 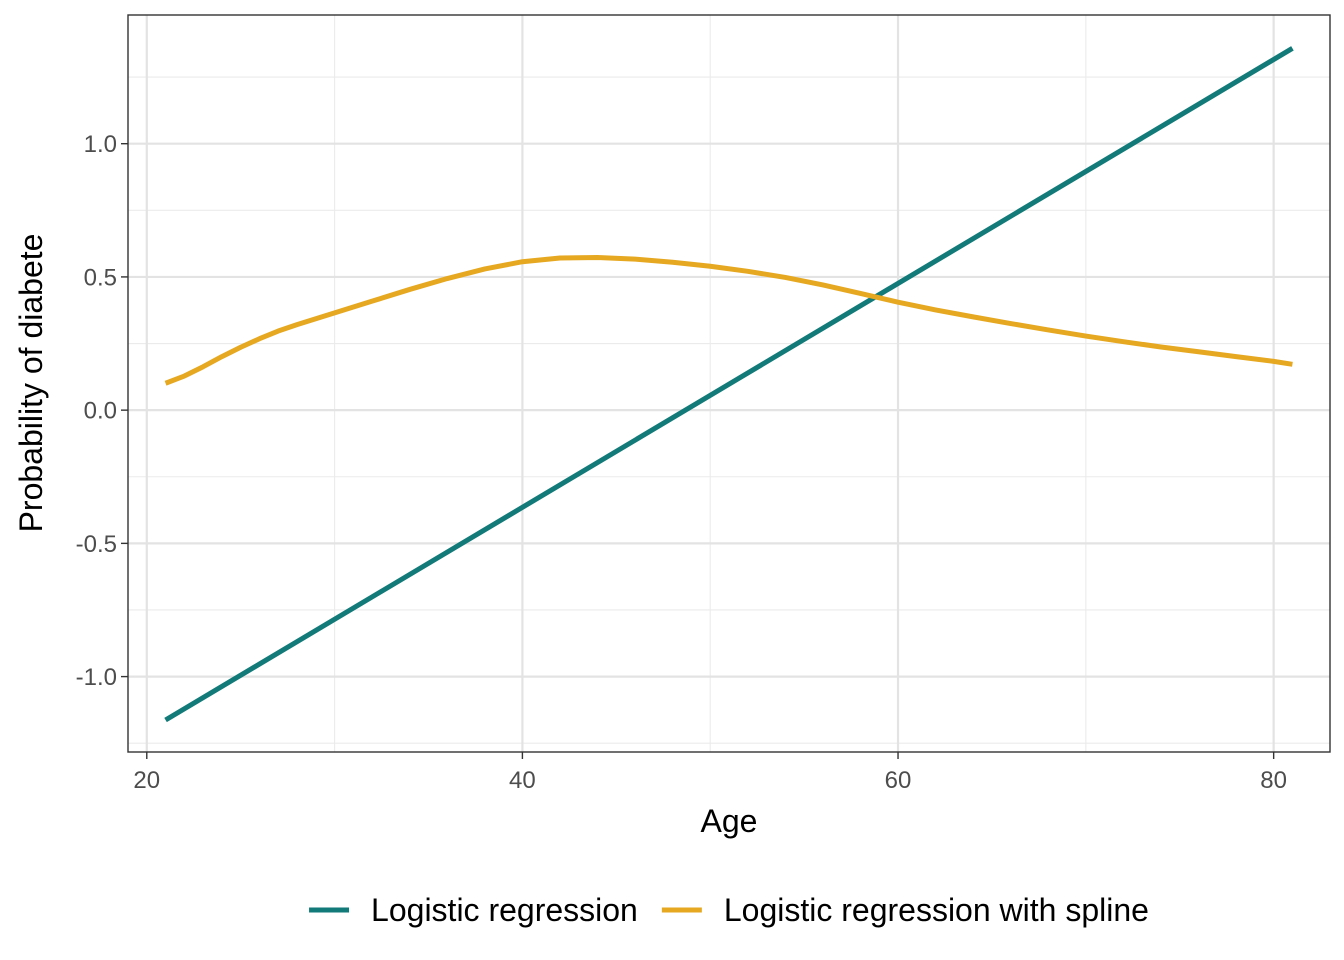 What do you see at coordinates (146, 780) in the screenshot?
I see `x-tick-label: 20` at bounding box center [146, 780].